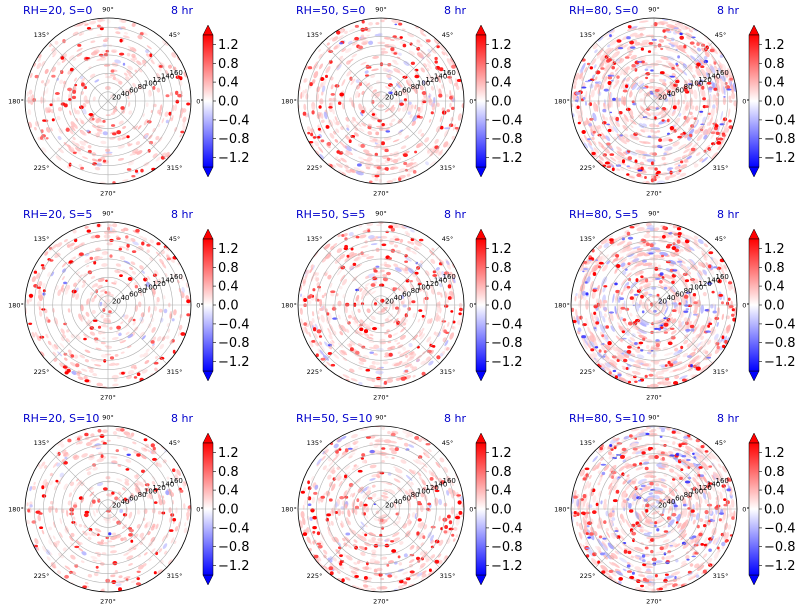 The width and height of the screenshot is (799, 612). What do you see at coordinates (754, 172) in the screenshot?
I see `colorbar-extend-min` at bounding box center [754, 172].